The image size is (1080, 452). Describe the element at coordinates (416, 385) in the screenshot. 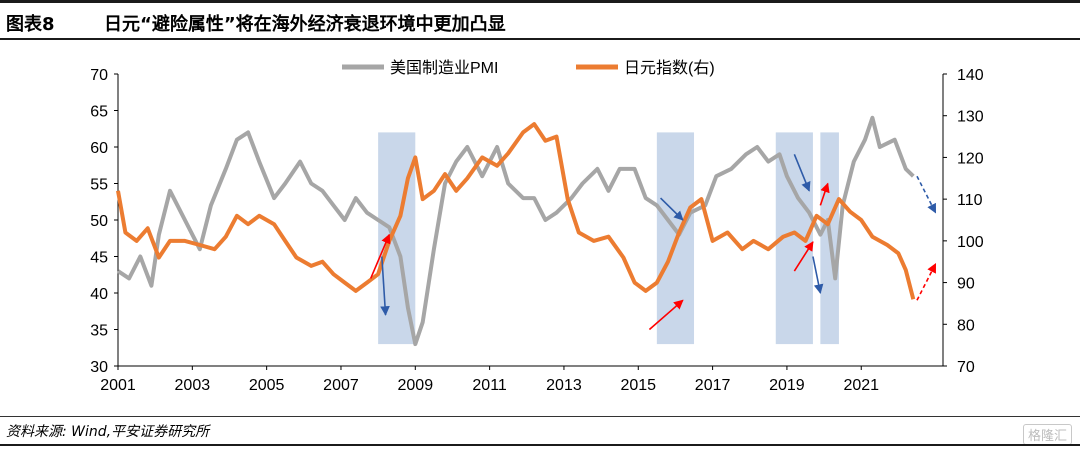

I see `x-tick-label: 2009` at that location.